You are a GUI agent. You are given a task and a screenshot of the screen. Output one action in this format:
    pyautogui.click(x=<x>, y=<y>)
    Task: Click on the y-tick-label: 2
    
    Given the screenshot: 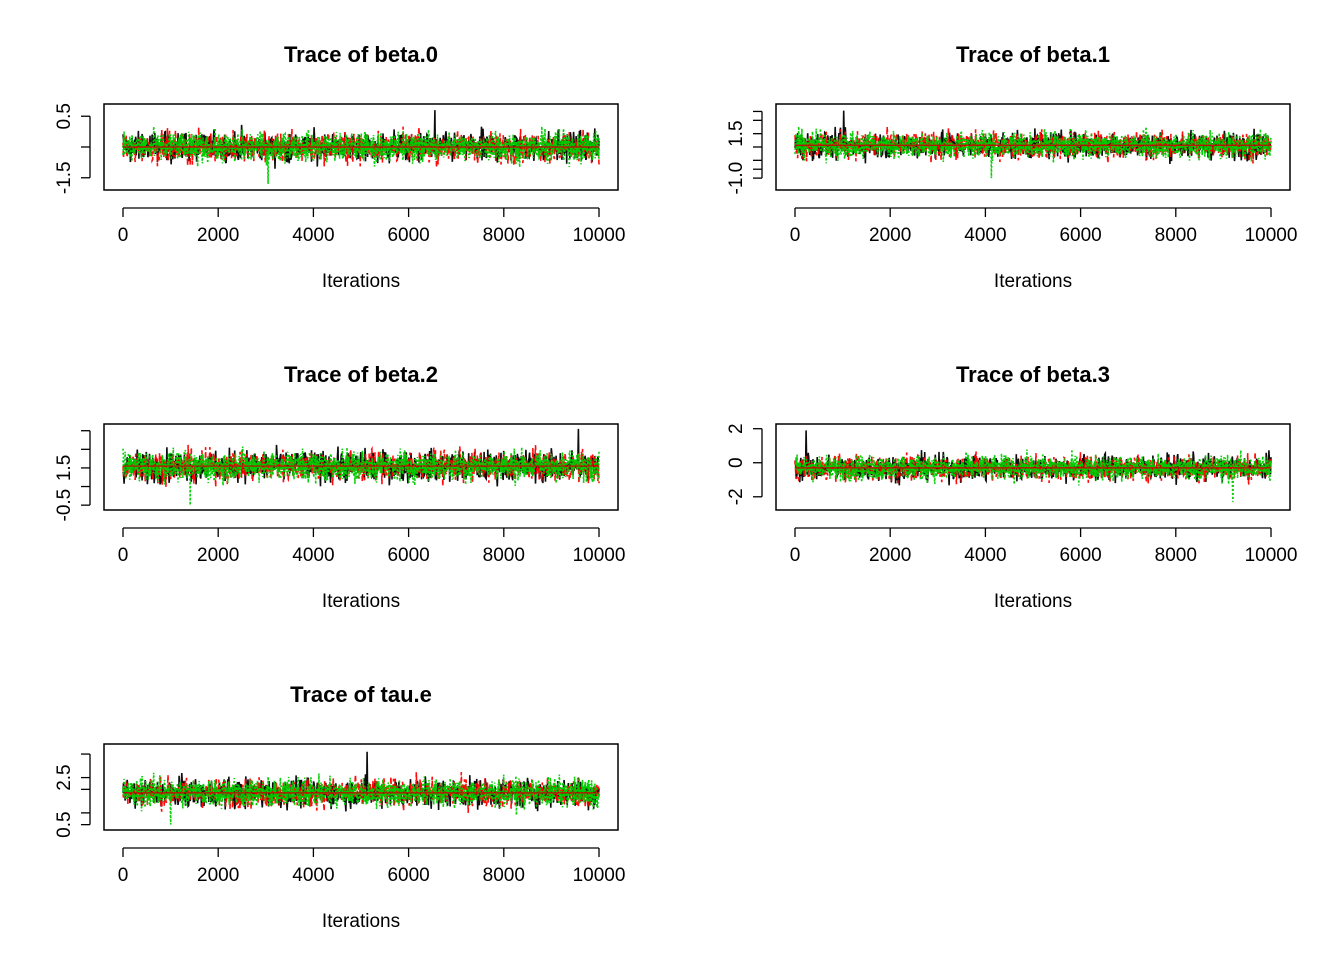 What is the action you would take?
    pyautogui.click(x=736, y=428)
    